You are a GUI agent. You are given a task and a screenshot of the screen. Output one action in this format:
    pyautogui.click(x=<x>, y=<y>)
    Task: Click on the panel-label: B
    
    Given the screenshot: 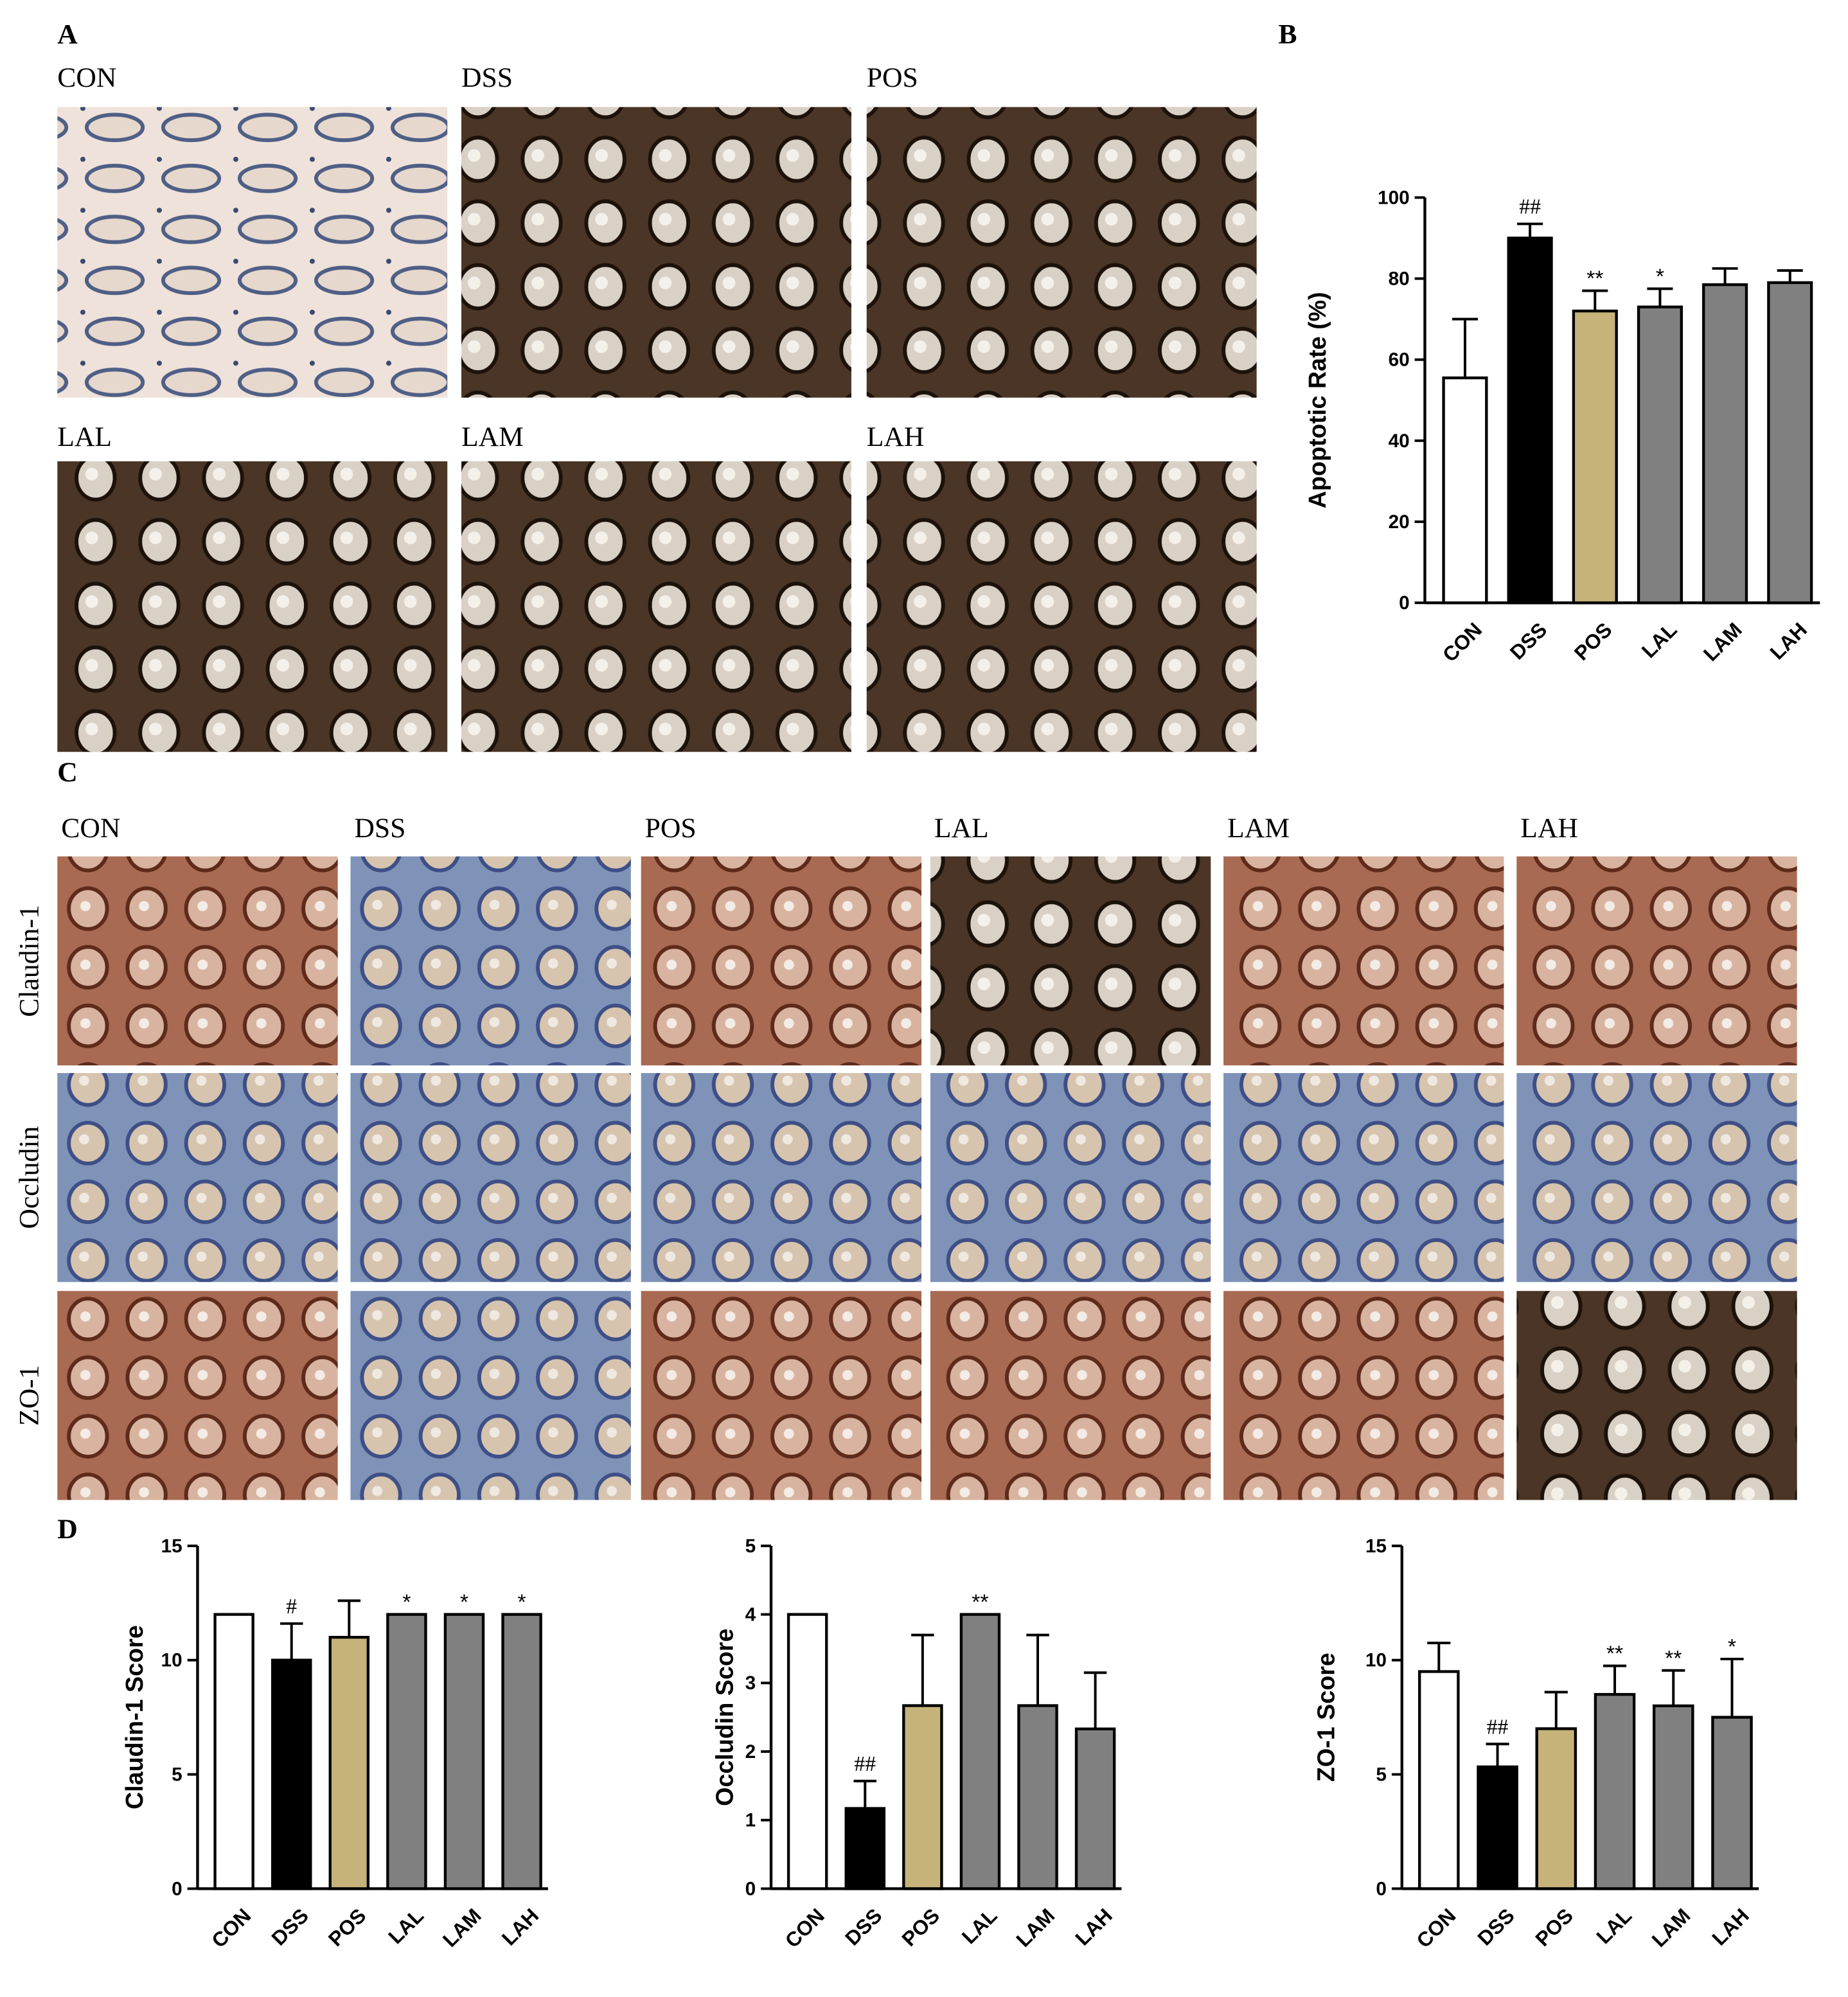 What is the action you would take?
    pyautogui.click(x=1287, y=34)
    